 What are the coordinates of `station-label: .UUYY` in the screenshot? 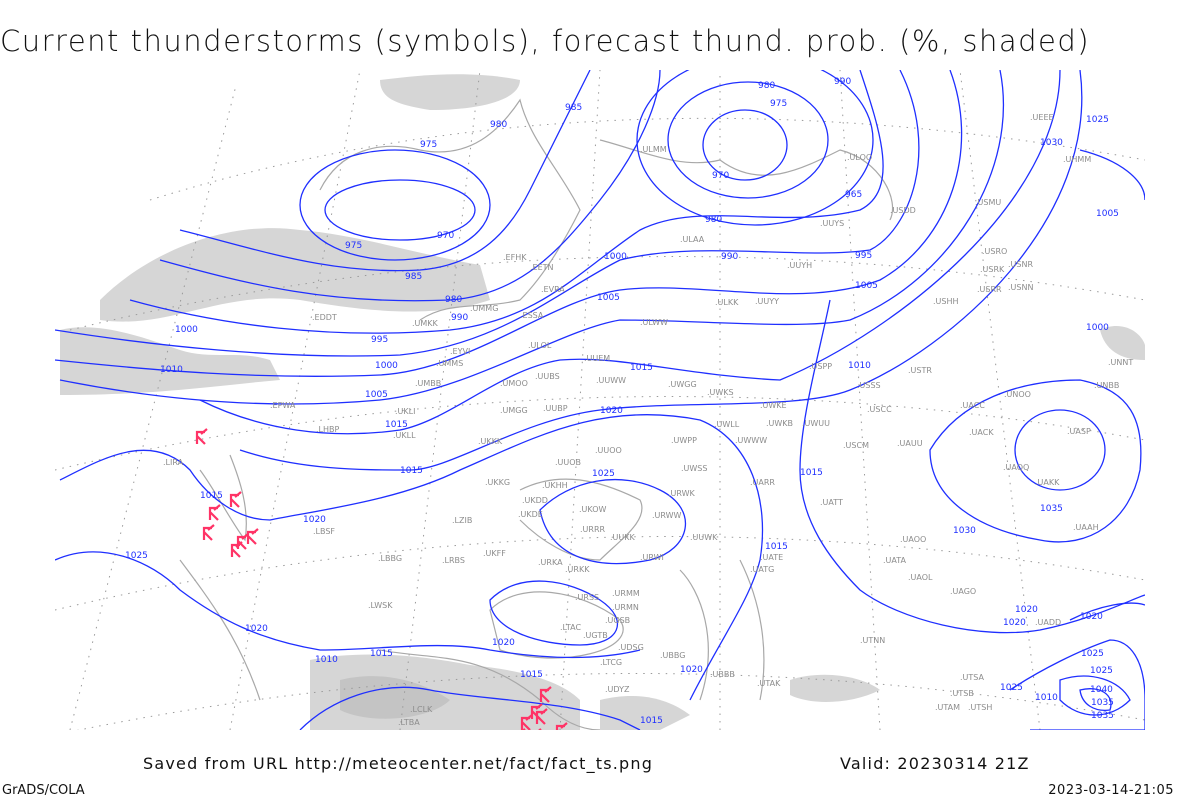 It's located at (767, 301).